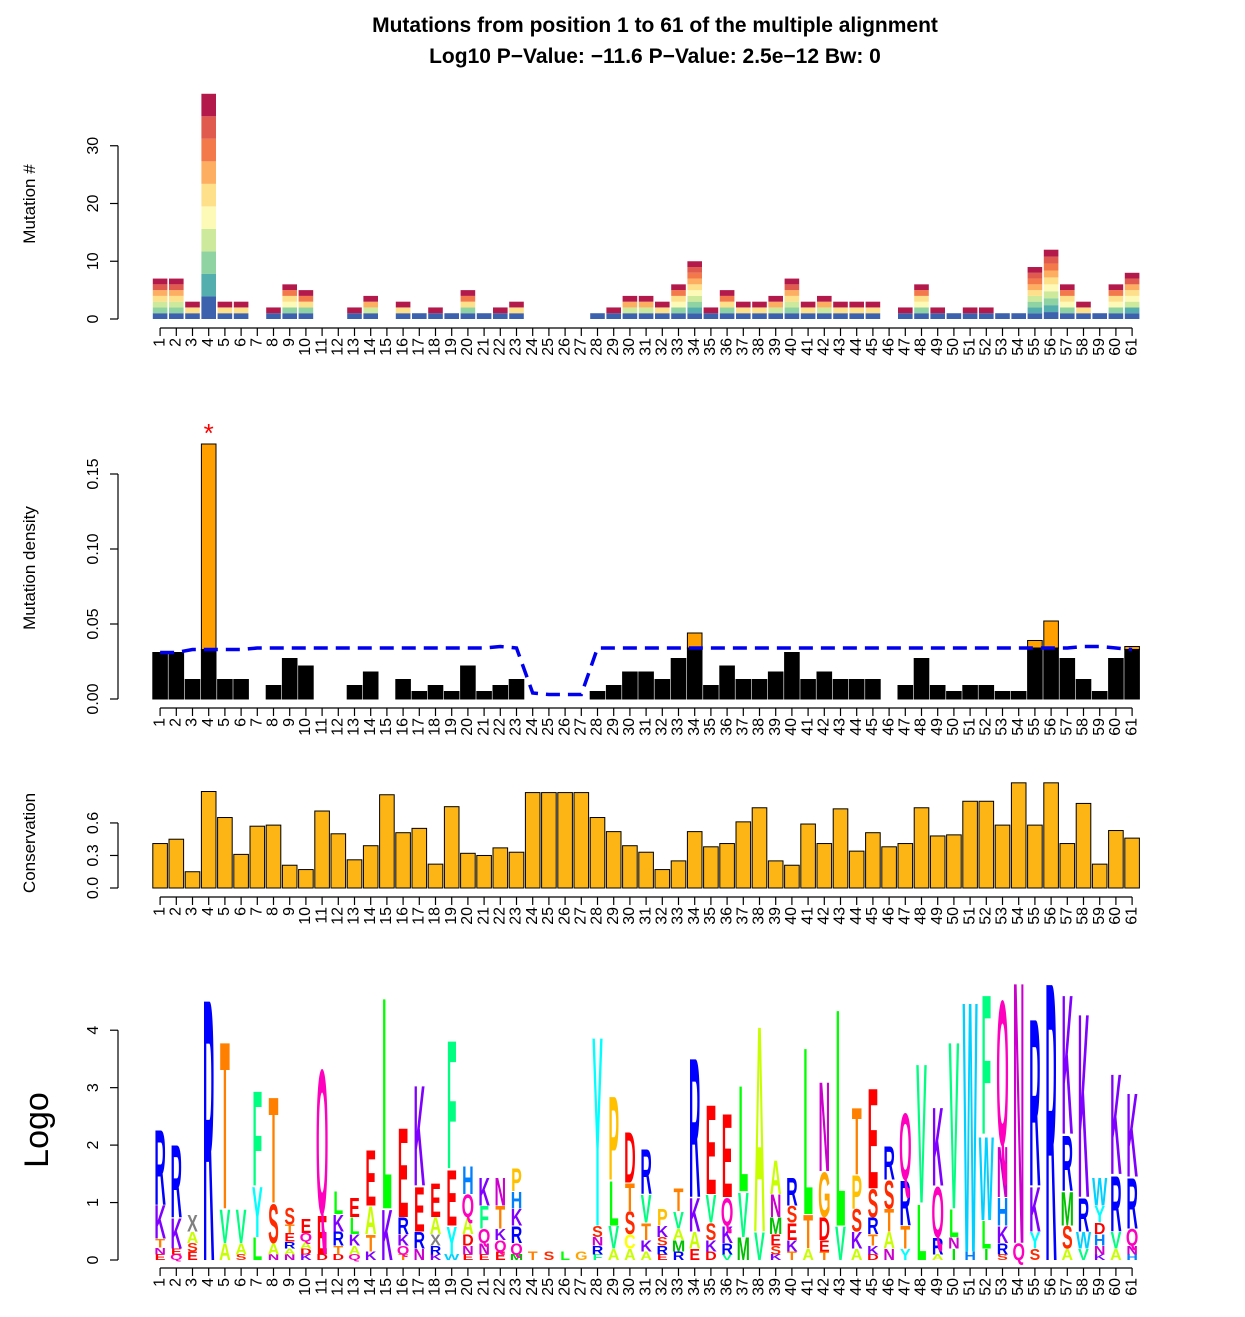 This screenshot has height=1317, width=1245. I want to click on x-tick-label: 6, so click(240, 911).